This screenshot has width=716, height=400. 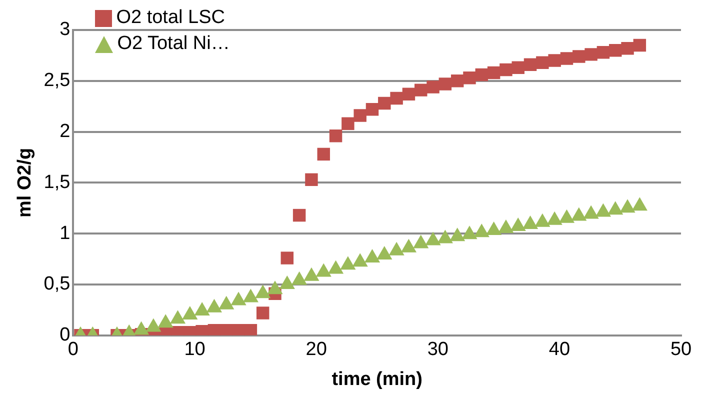 I want to click on x-tick-label: 20, so click(x=316, y=349).